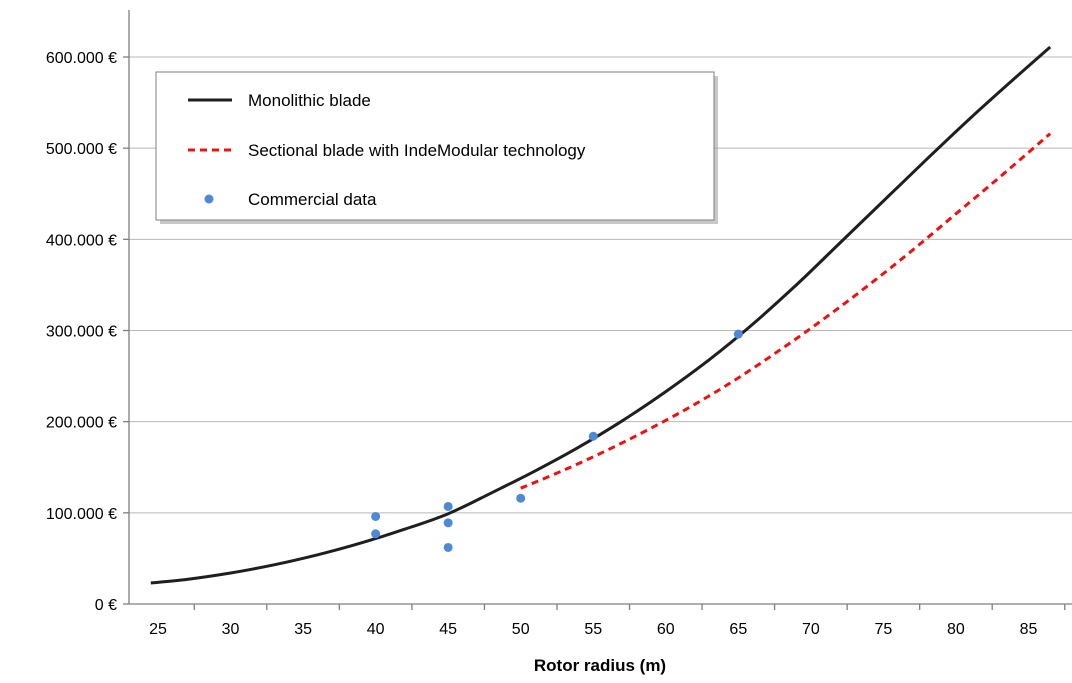 The image size is (1072, 683). Describe the element at coordinates (600, 665) in the screenshot. I see `x-axis-title: Rotor radius (m)` at that location.